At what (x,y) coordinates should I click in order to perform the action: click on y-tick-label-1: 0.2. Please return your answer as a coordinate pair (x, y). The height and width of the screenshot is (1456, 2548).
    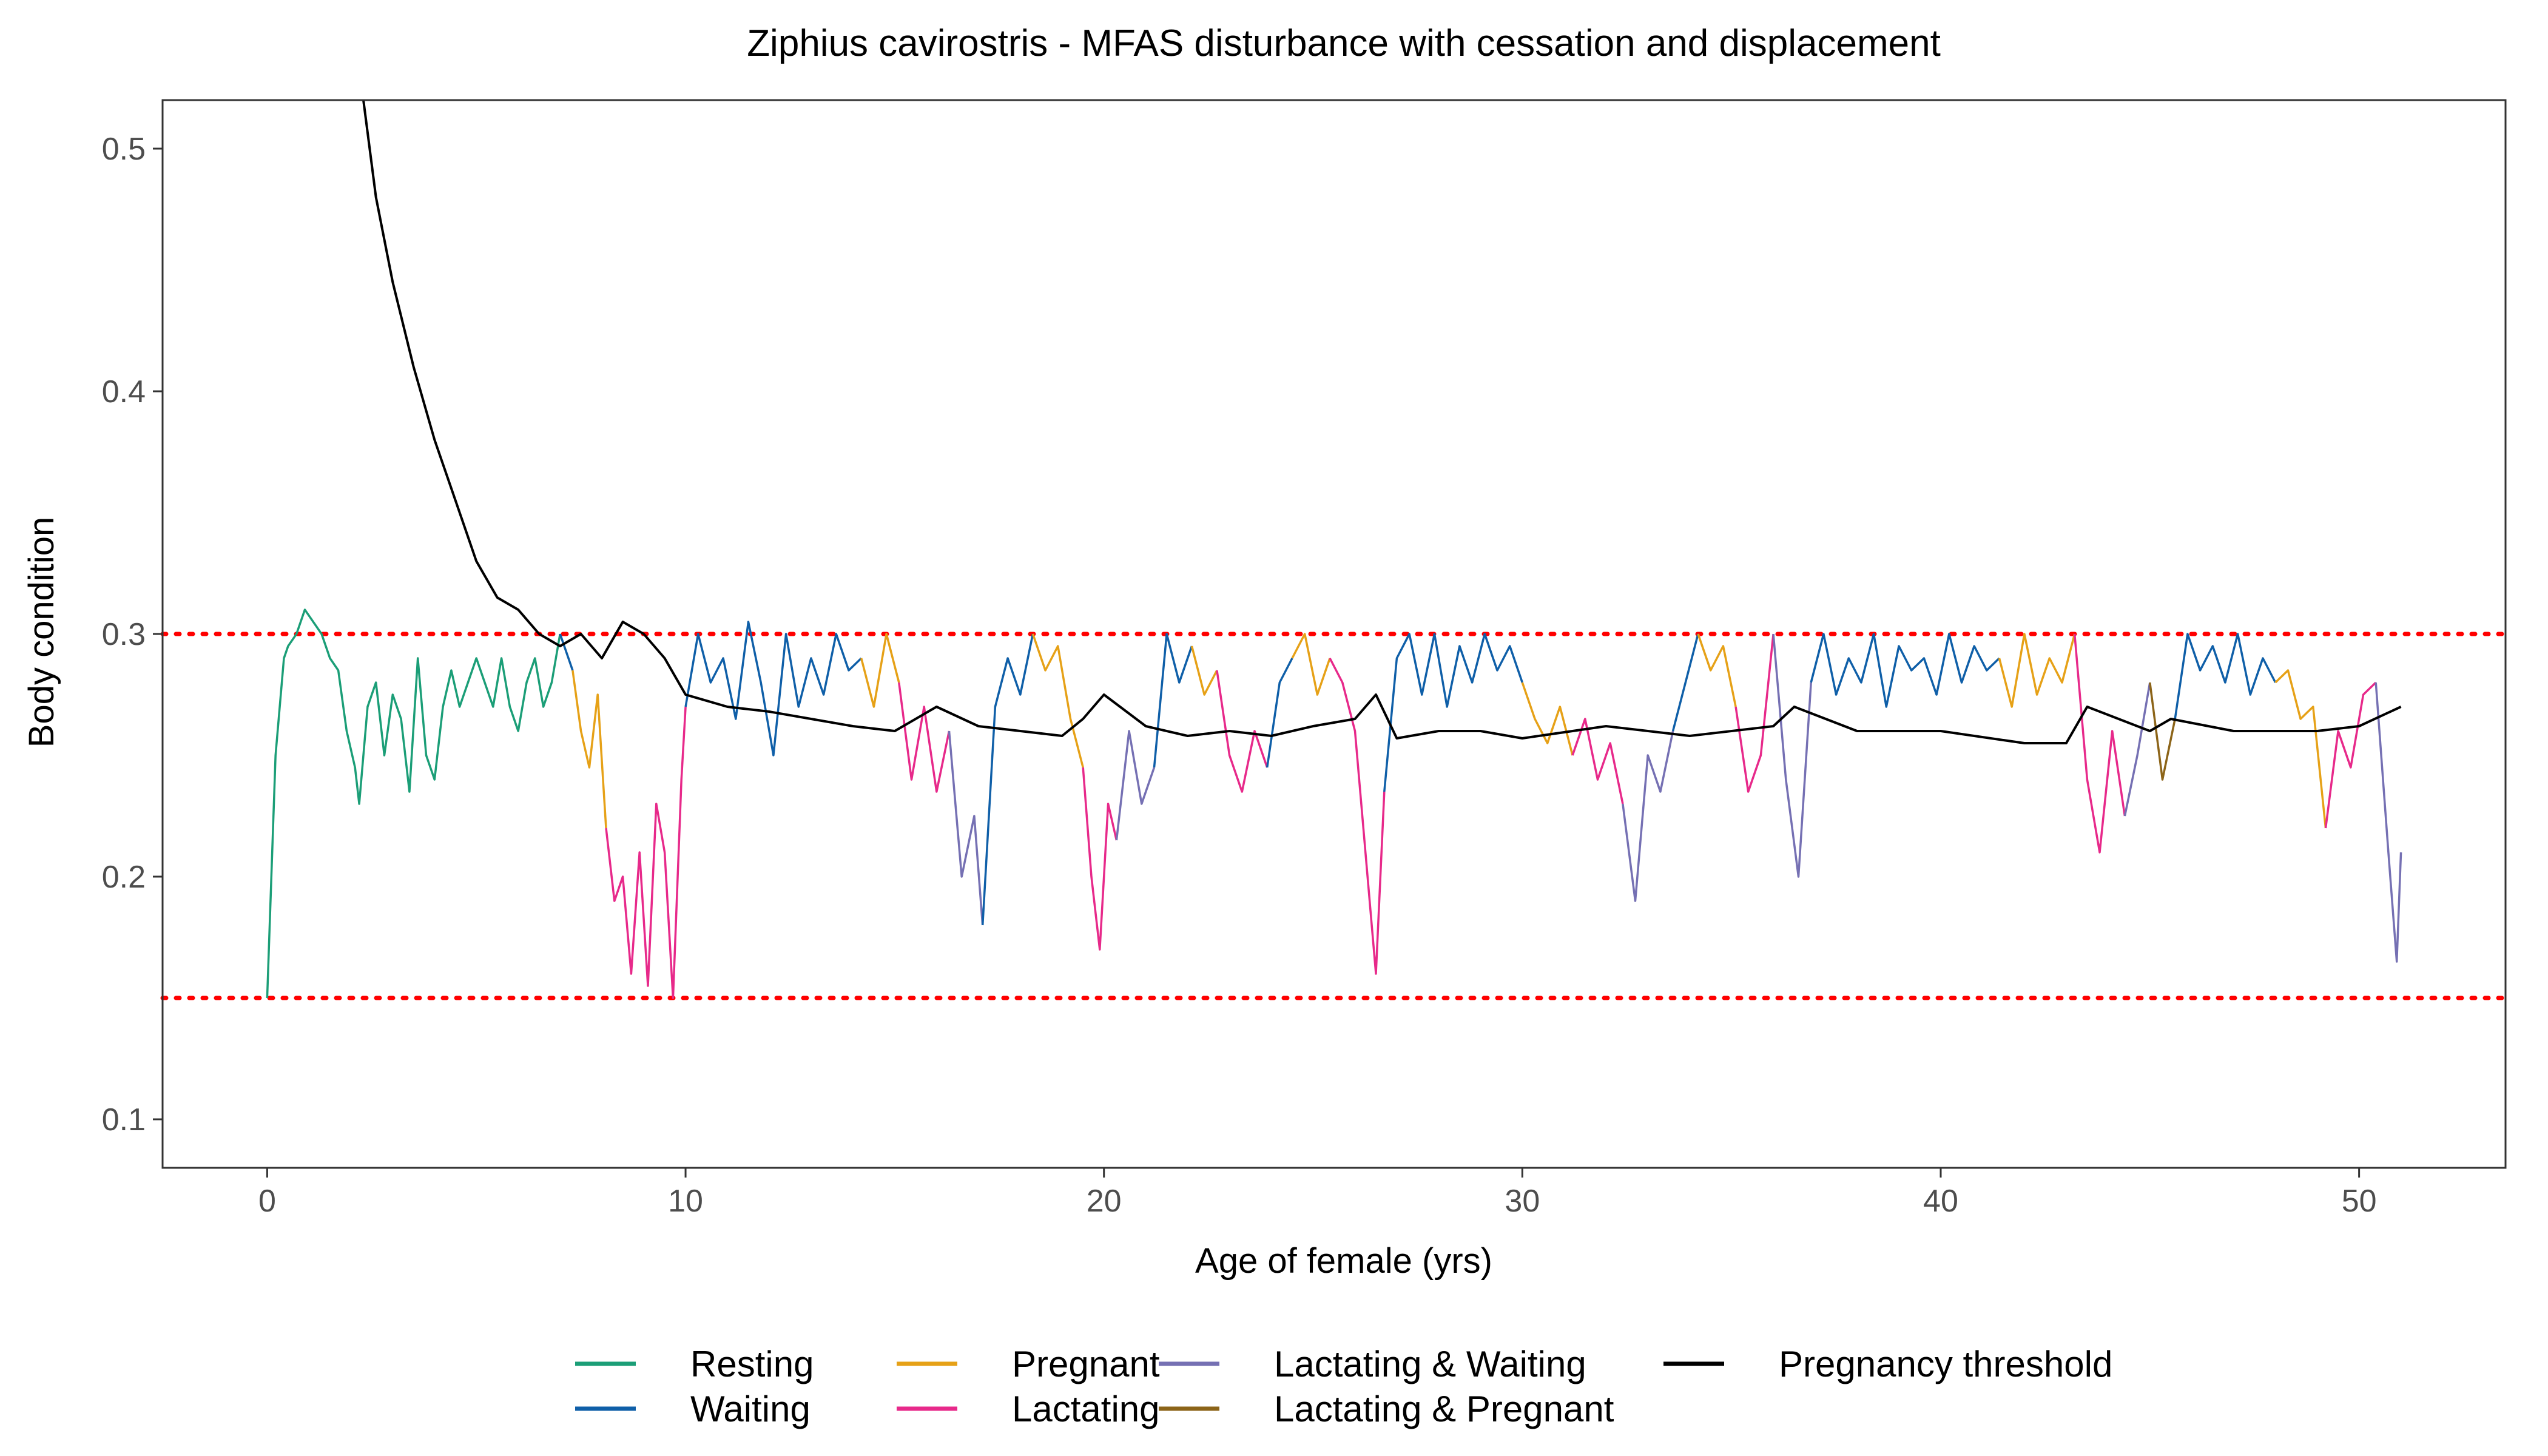
    Looking at the image, I should click on (124, 877).